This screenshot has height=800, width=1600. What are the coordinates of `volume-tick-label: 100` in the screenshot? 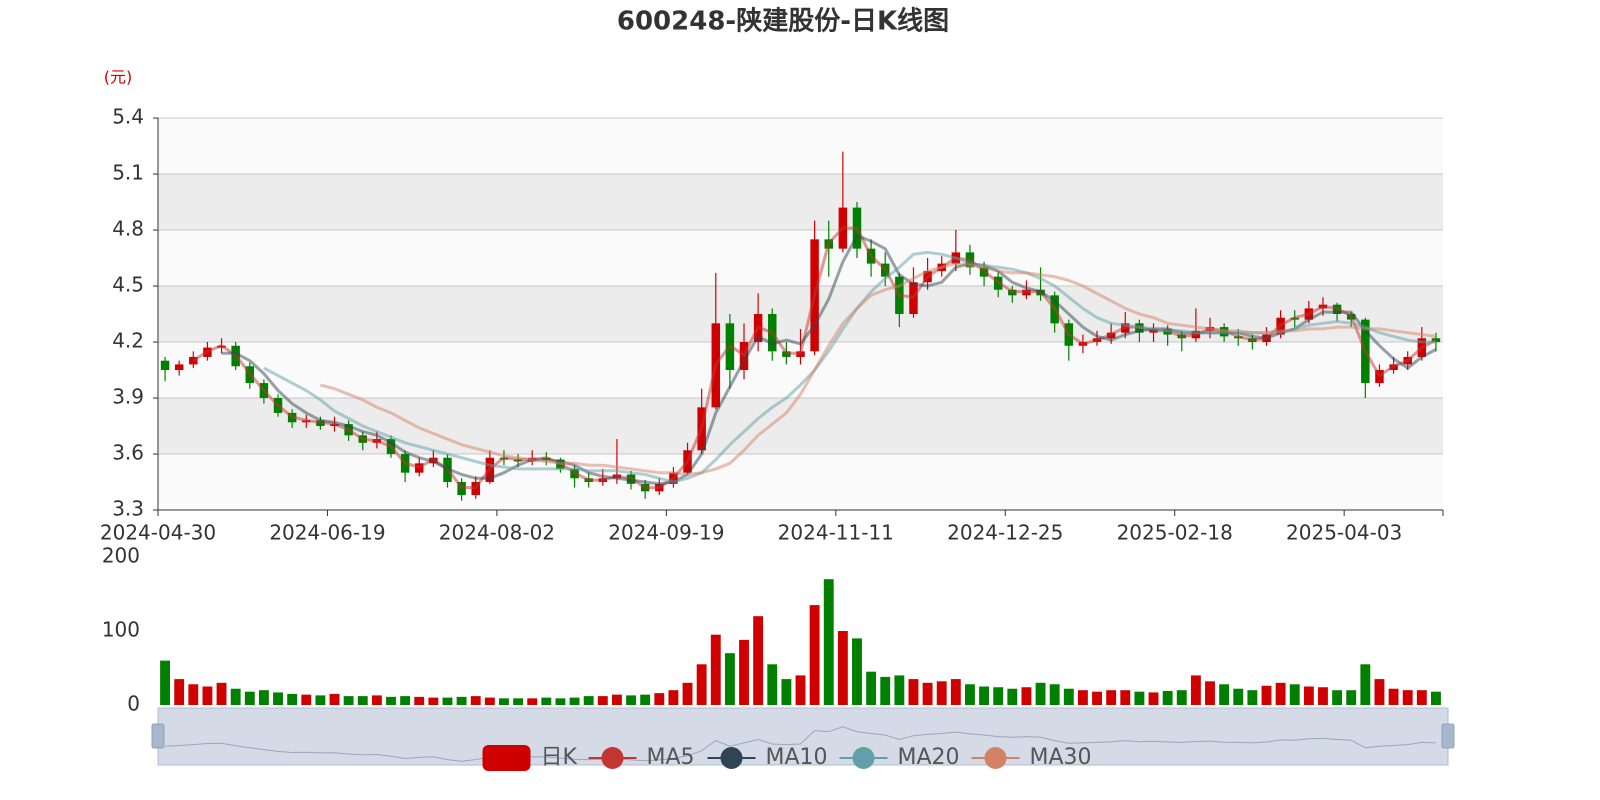 It's located at (121, 630).